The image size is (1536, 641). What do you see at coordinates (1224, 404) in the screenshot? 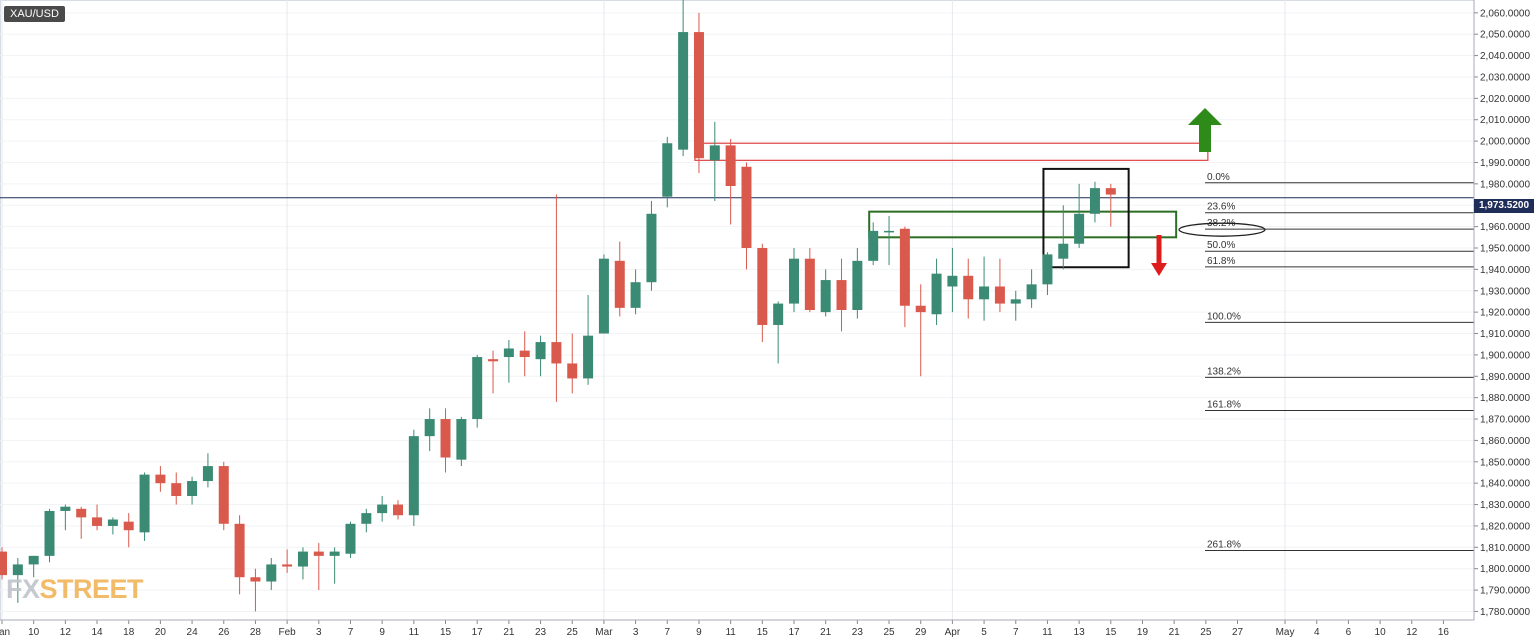
I see `fib-label: 161.8%` at bounding box center [1224, 404].